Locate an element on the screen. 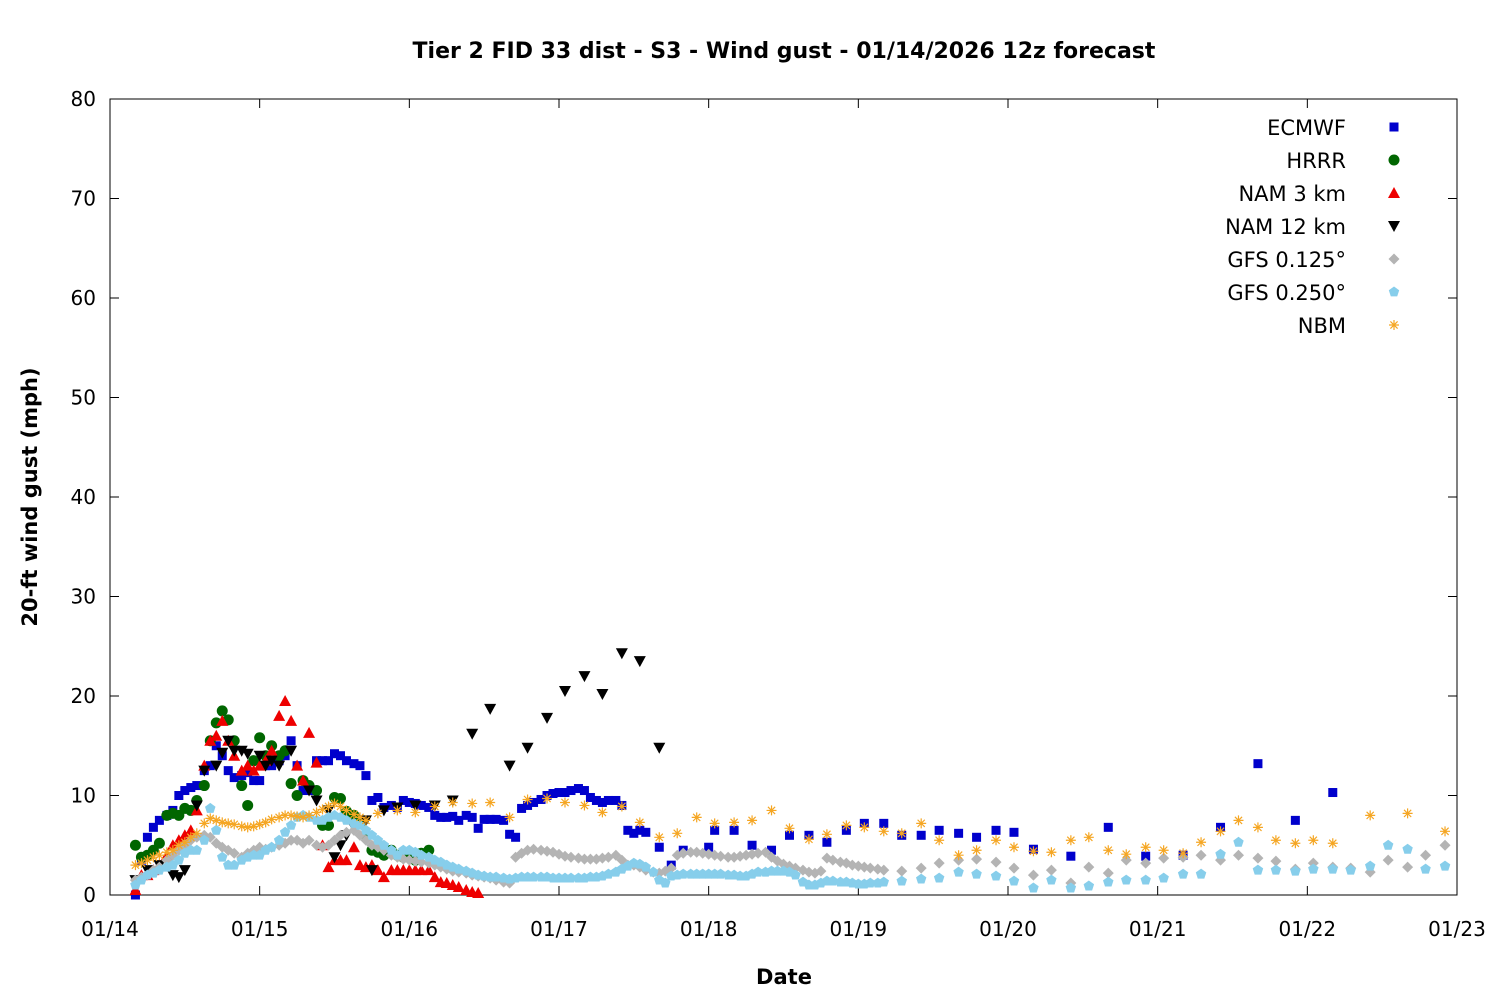 This screenshot has height=1000, width=1500. y-tick-label: 60 is located at coordinates (83, 298).